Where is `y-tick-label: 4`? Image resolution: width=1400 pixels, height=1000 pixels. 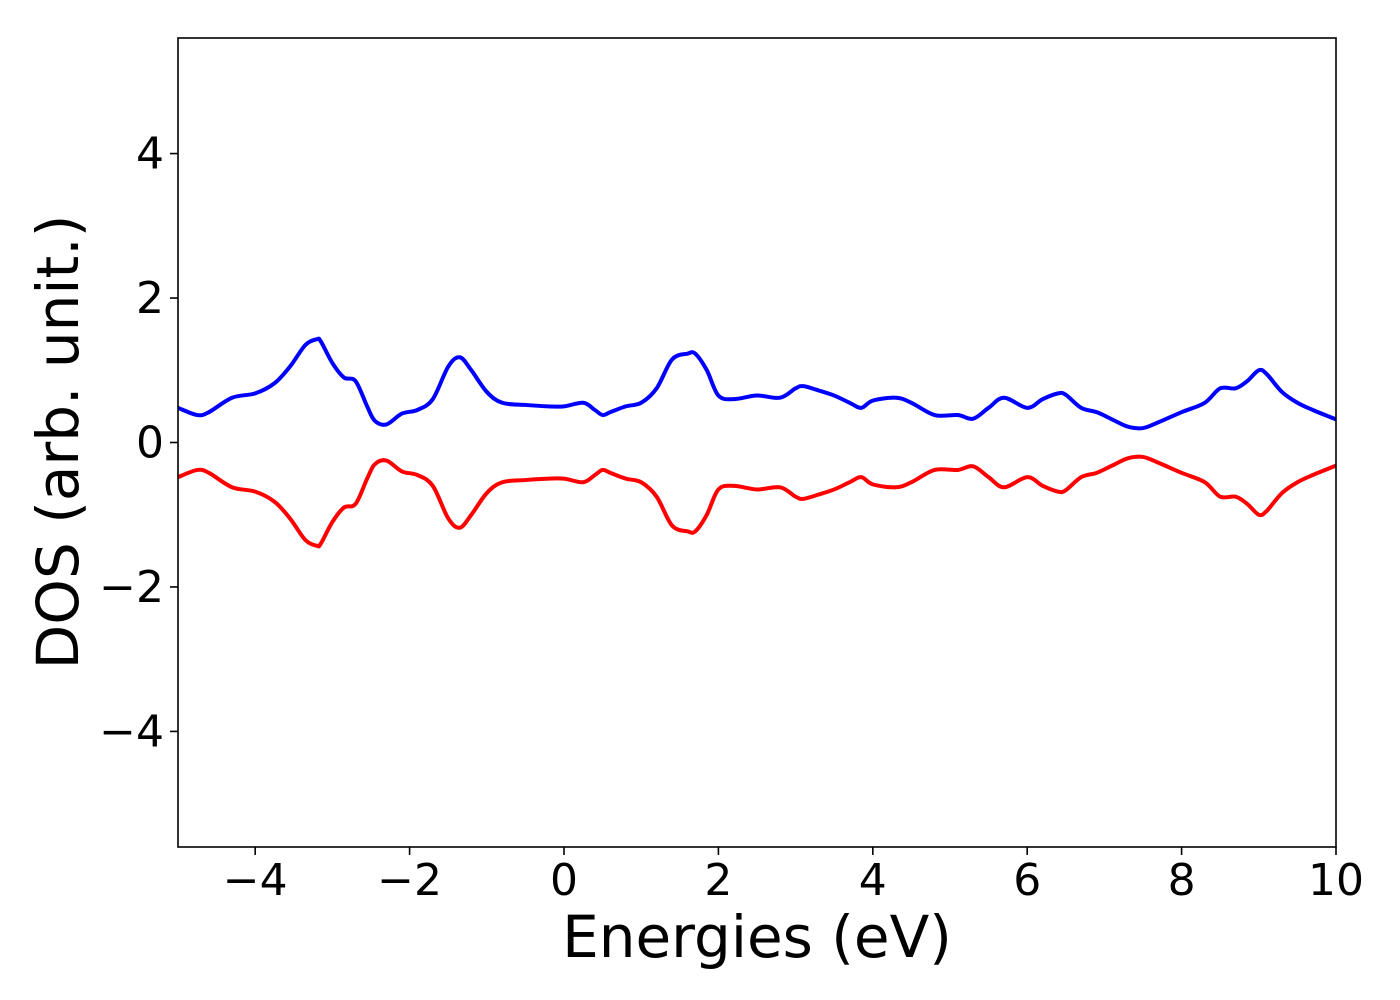
y-tick-label: 4 is located at coordinates (150, 154).